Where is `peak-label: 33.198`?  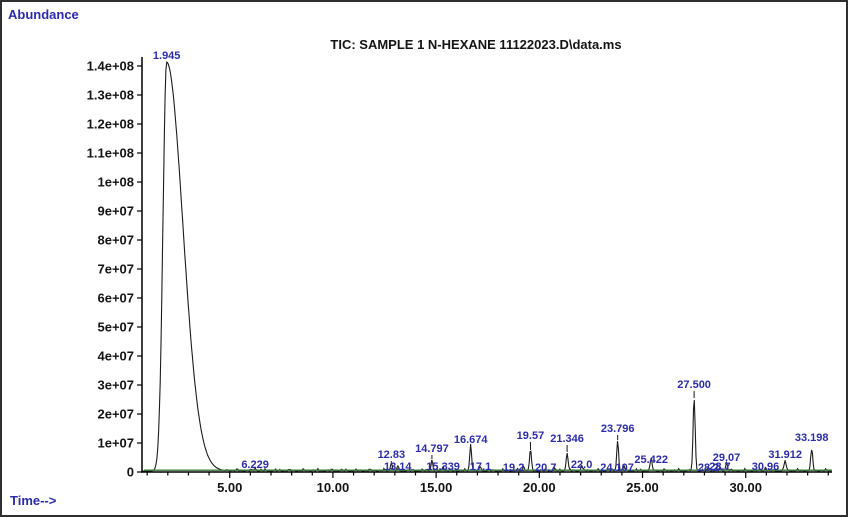 peak-label: 33.198 is located at coordinates (812, 438).